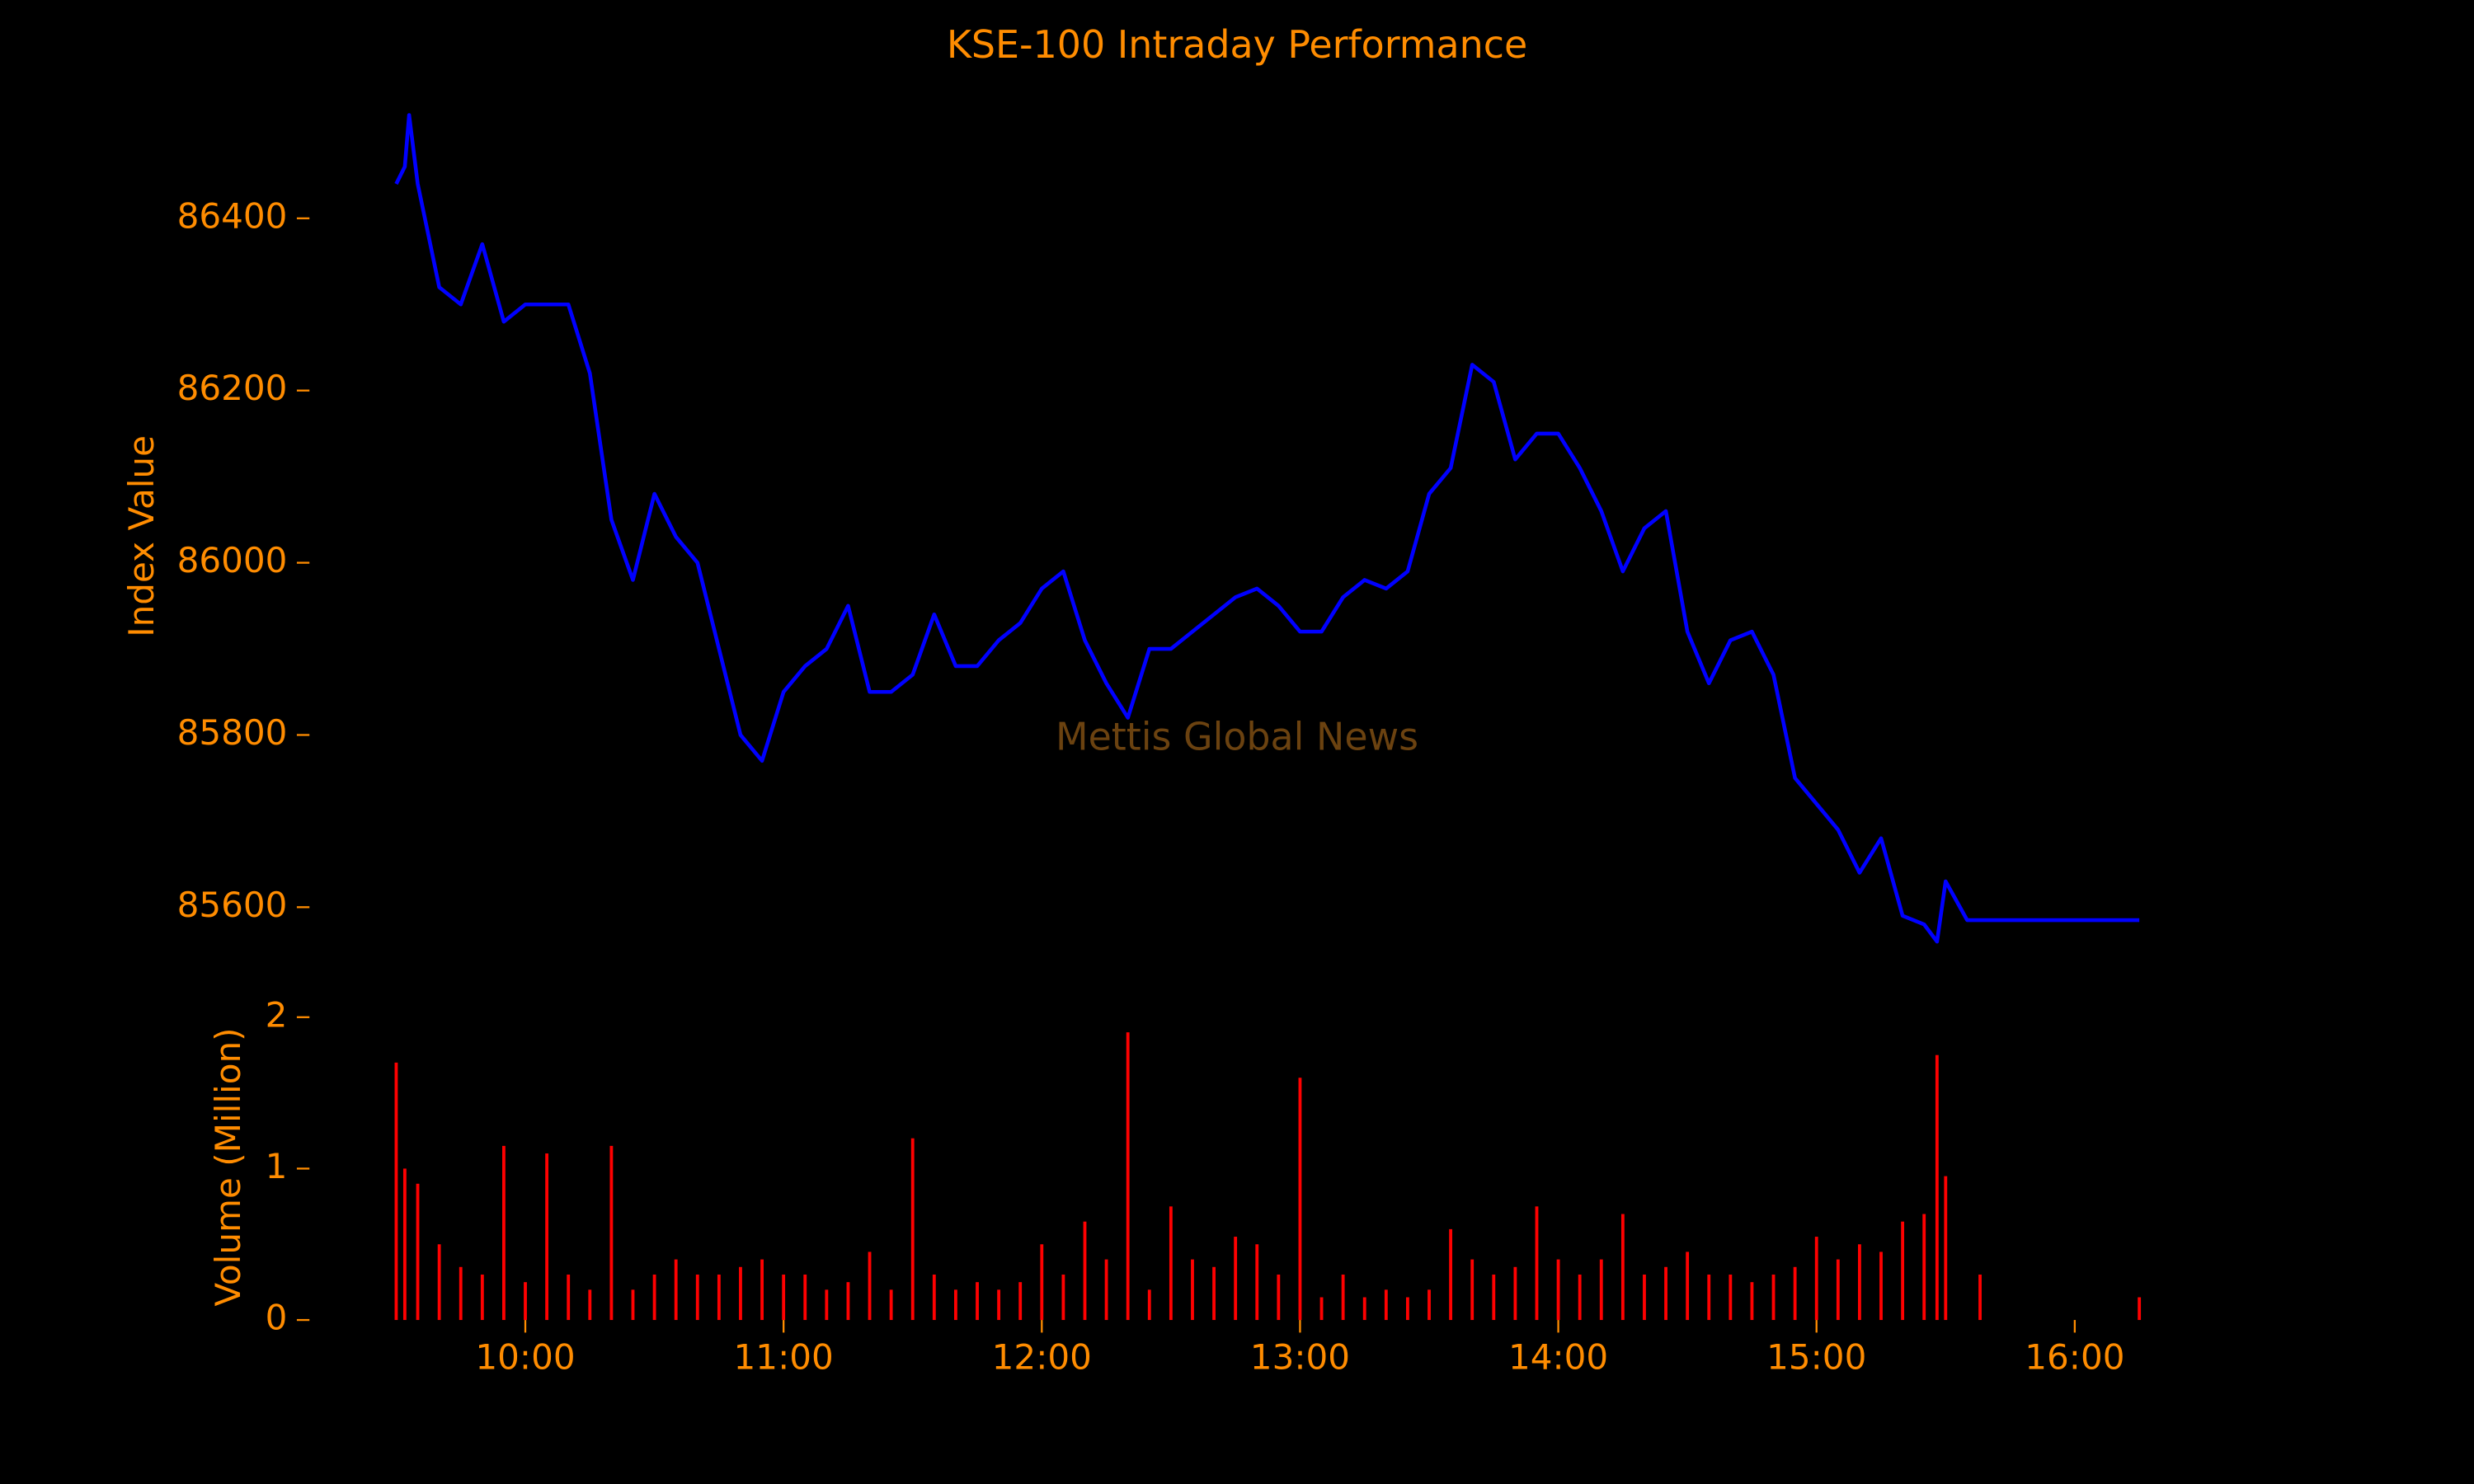  Describe the element at coordinates (277, 1318) in the screenshot. I see `y-tick-label: 0` at that location.